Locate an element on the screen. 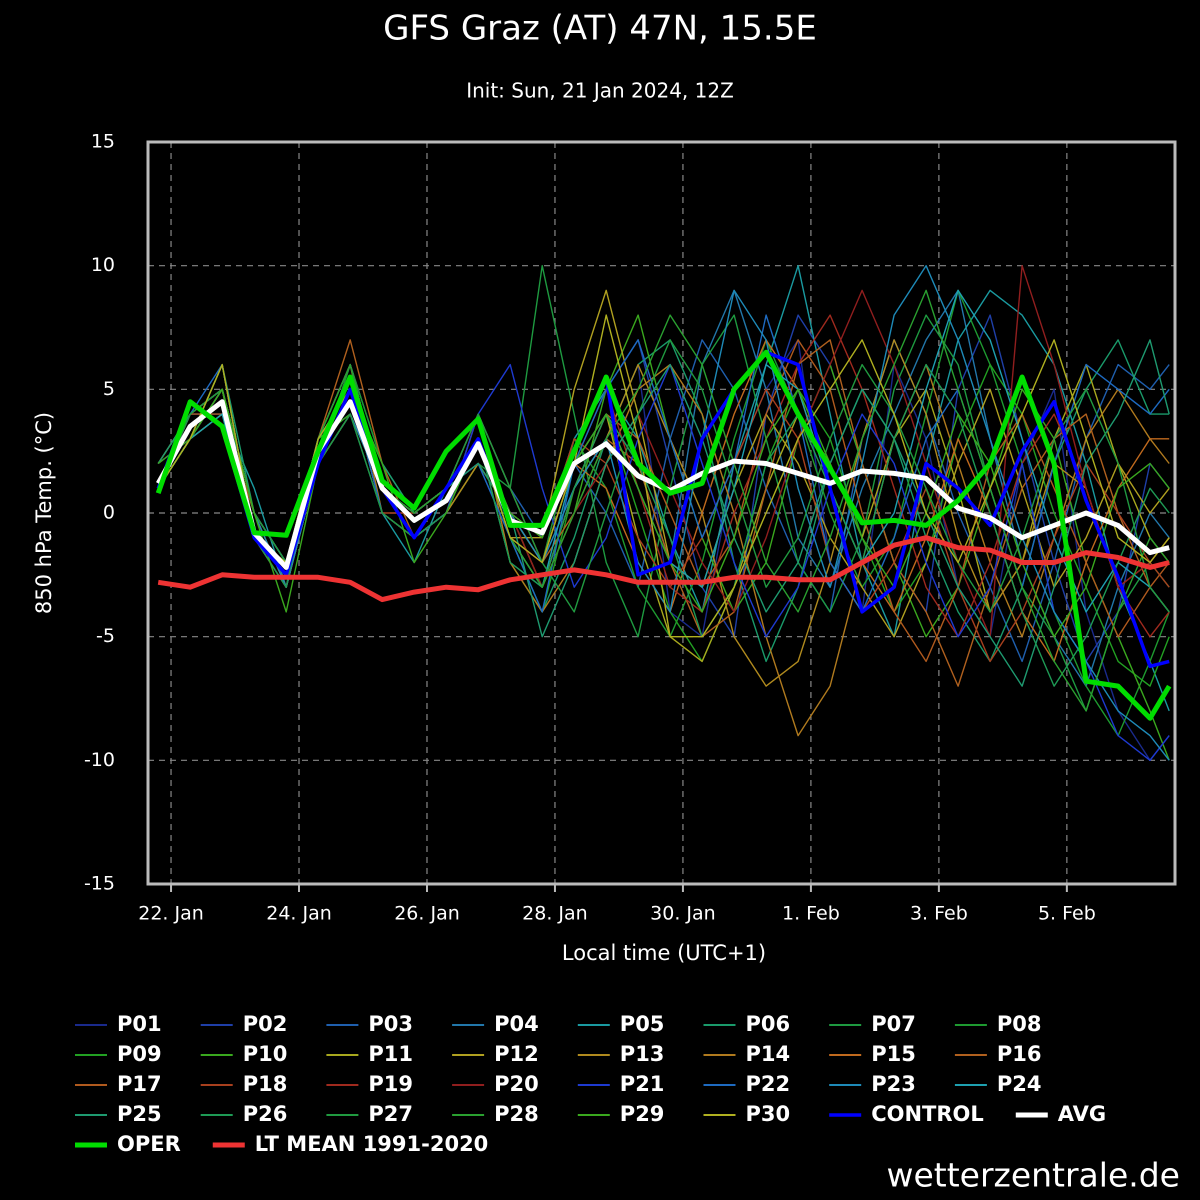  y-tick-label: -15 is located at coordinates (99, 884).